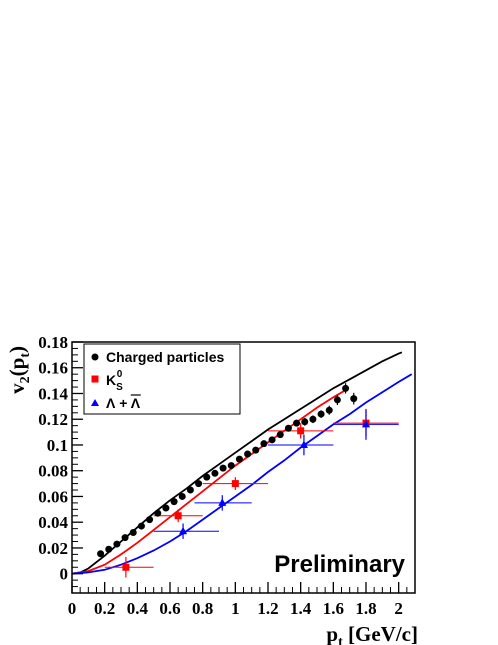  Describe the element at coordinates (57, 445) in the screenshot. I see `y-tick-label: 0.1` at that location.